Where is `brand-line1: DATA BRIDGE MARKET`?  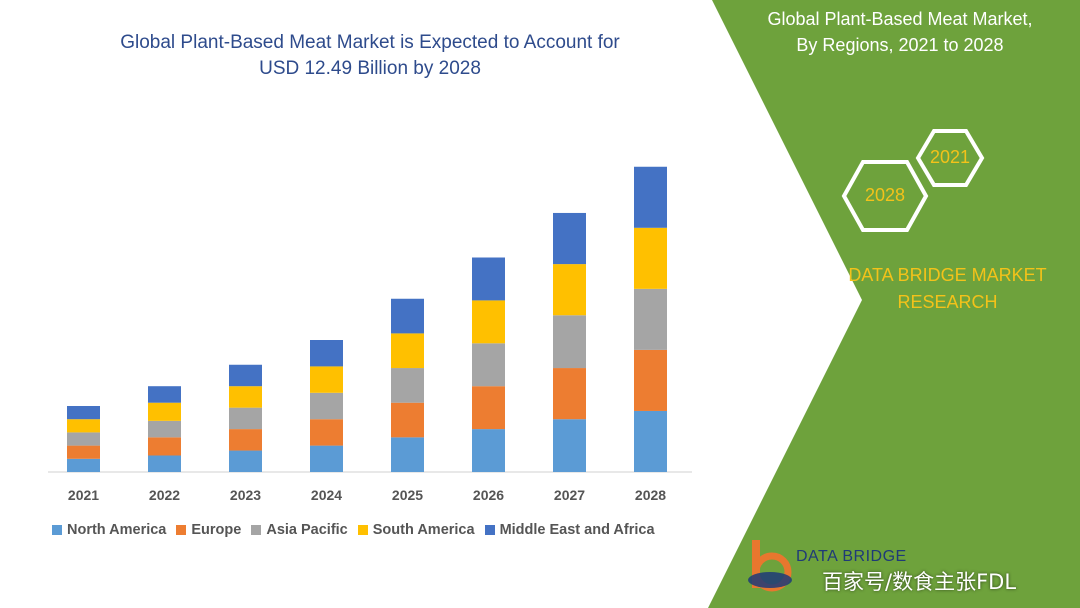
brand-line1: DATA BRIDGE MARKET is located at coordinates (947, 275).